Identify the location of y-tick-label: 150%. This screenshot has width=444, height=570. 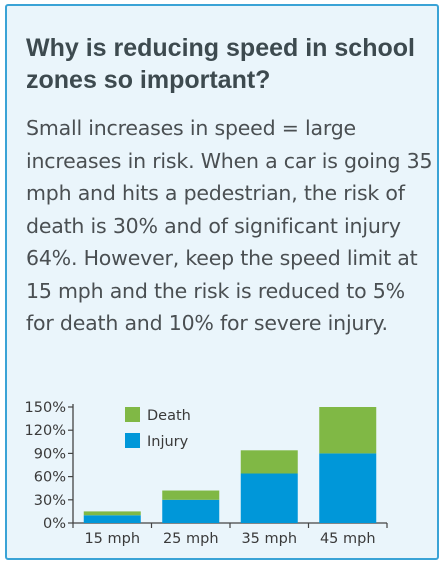
(45, 408).